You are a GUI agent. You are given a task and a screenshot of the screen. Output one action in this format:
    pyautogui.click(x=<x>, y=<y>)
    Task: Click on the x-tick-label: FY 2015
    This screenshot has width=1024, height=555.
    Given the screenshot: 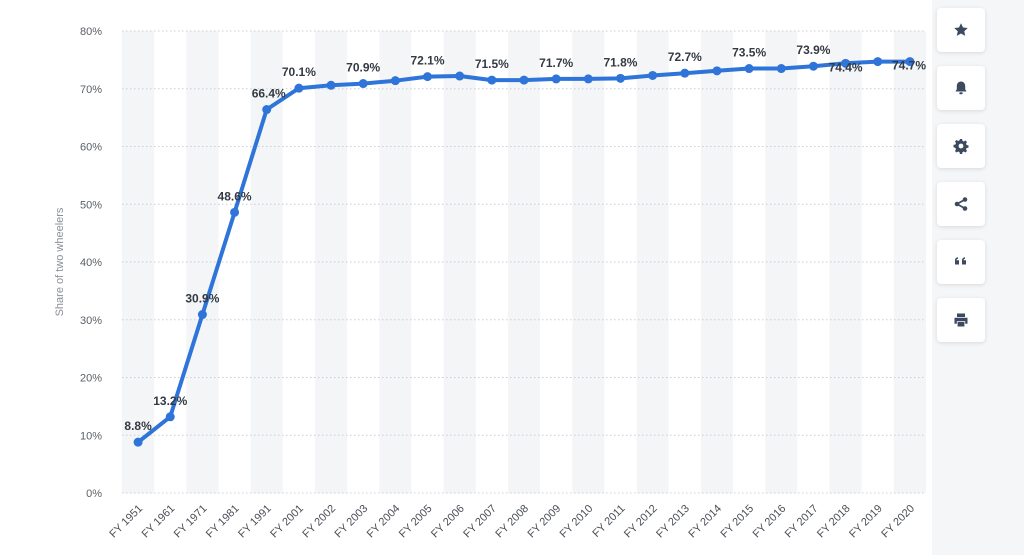 What is the action you would take?
    pyautogui.click(x=737, y=522)
    